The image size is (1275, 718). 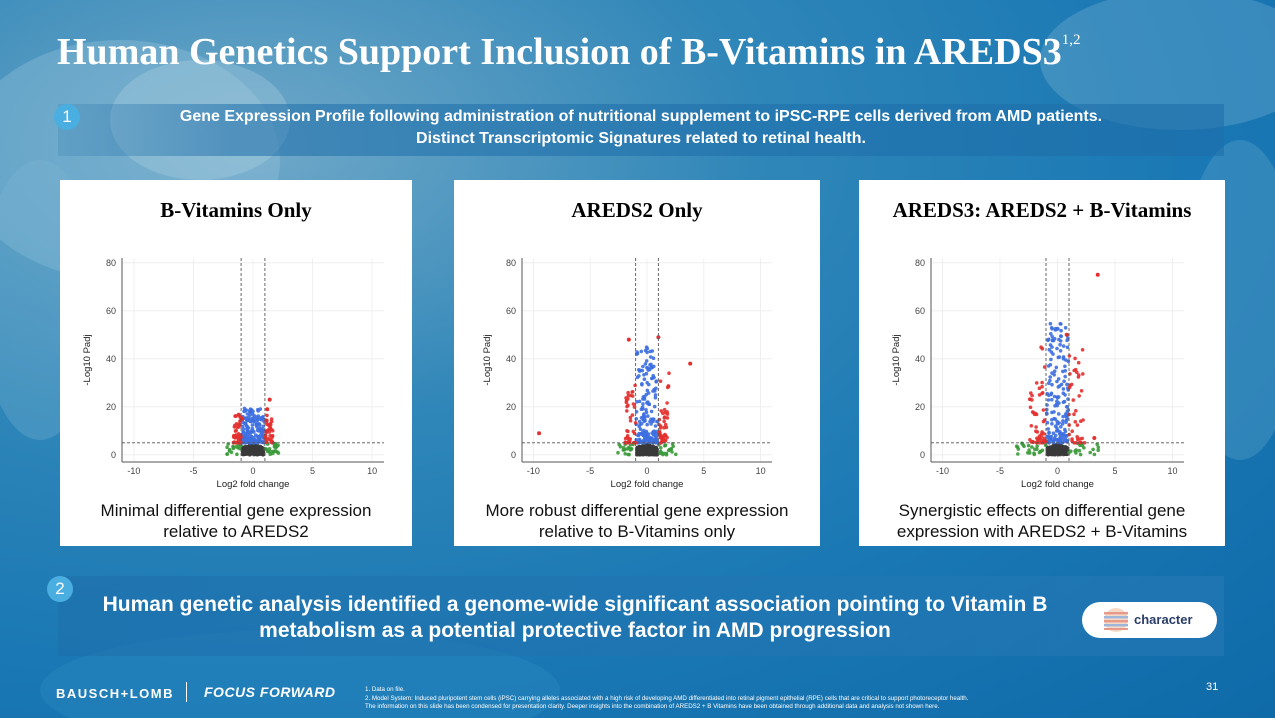 What do you see at coordinates (236, 531) in the screenshot?
I see `caption-line2: relative to AREDS2` at bounding box center [236, 531].